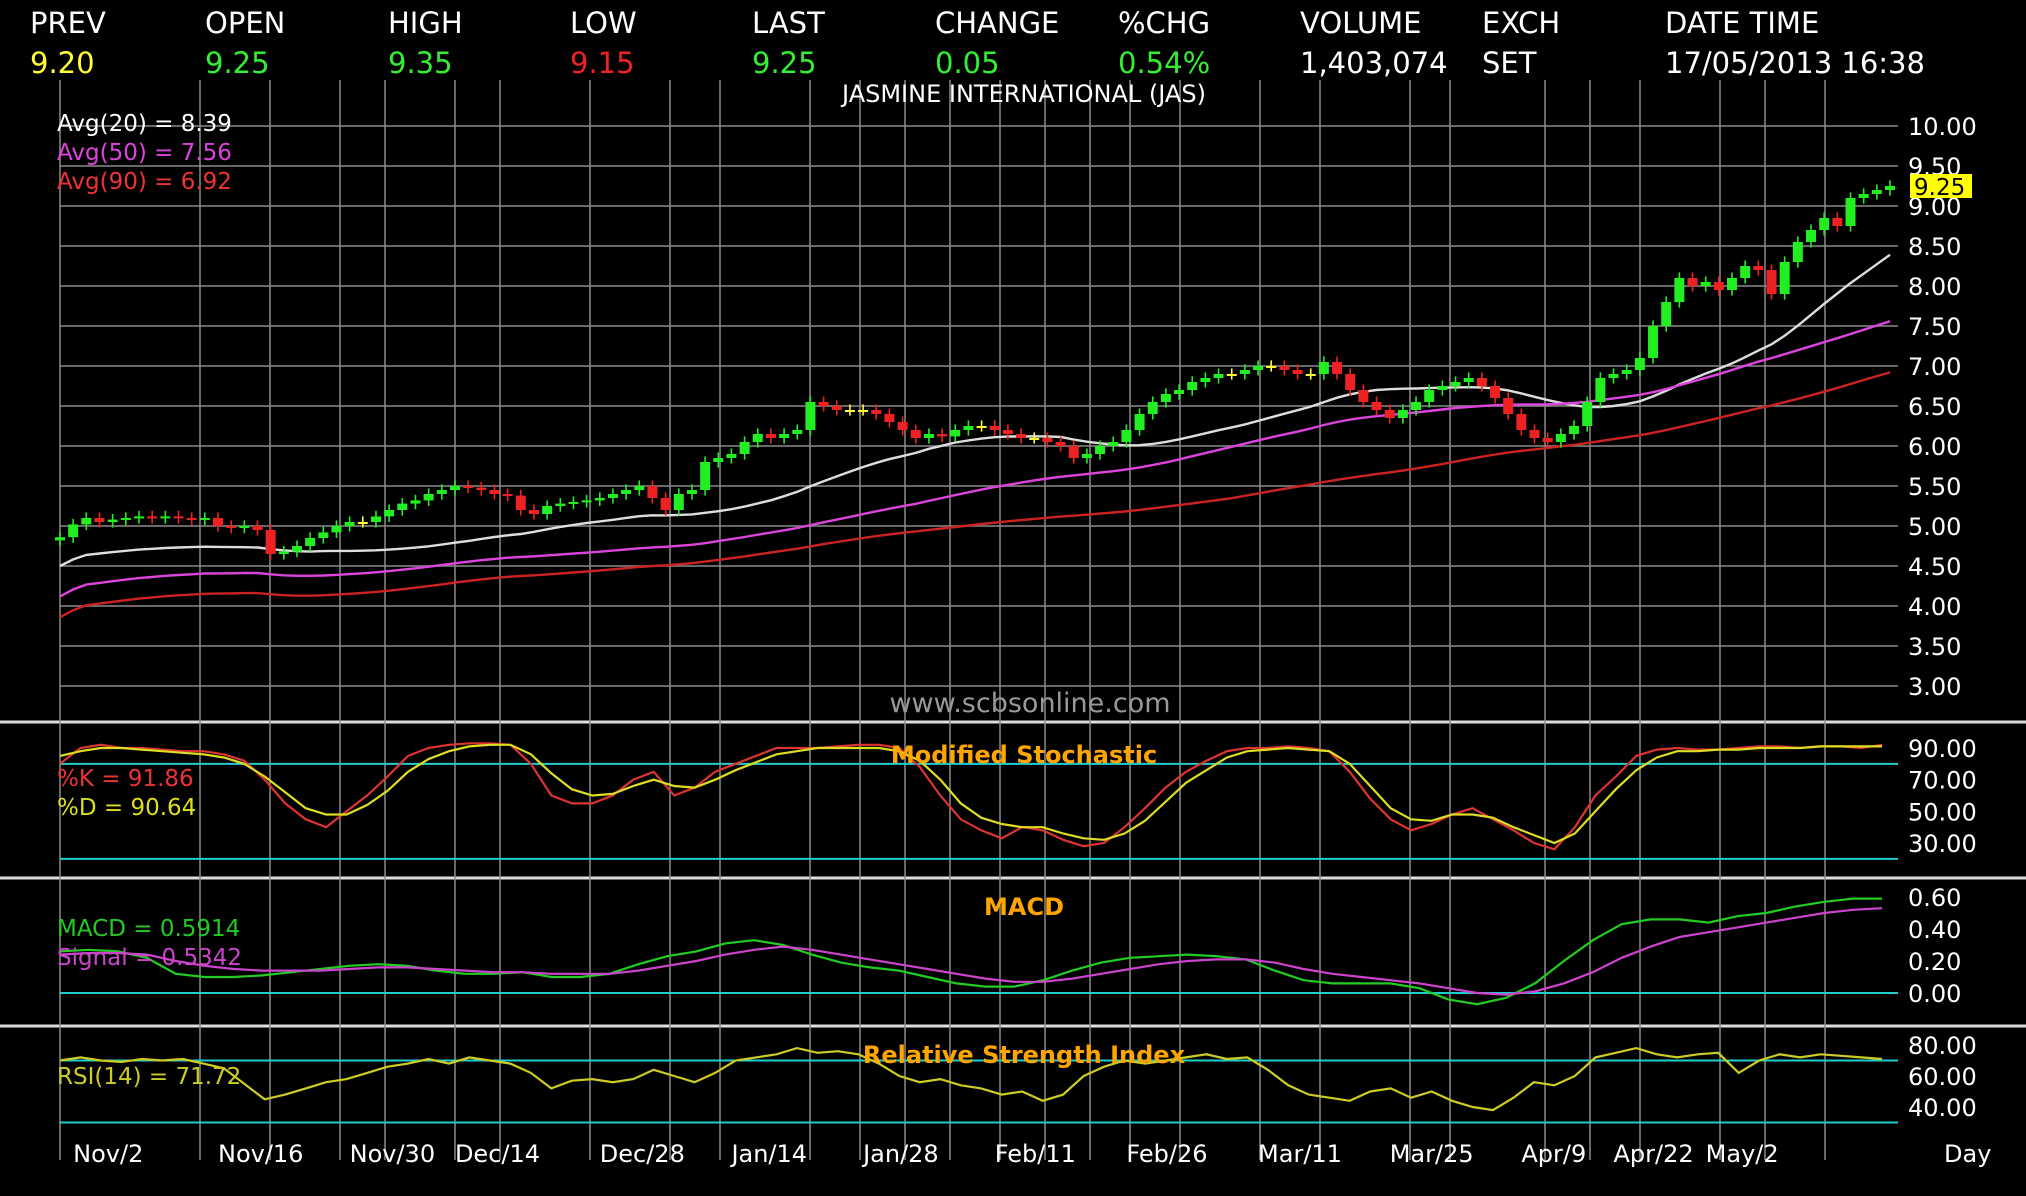 Image resolution: width=2026 pixels, height=1196 pixels. Describe the element at coordinates (1553, 1154) in the screenshot. I see `x-label-11: Apr/9` at that location.